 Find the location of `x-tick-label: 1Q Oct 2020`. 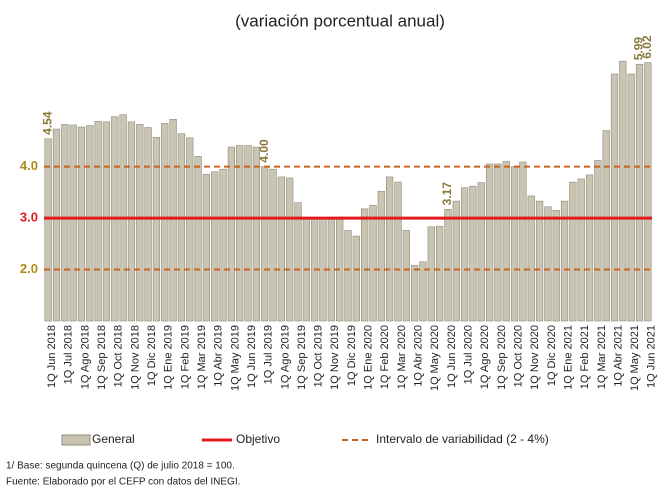

x-tick-label: 1Q Oct 2020 is located at coordinates (518, 356).